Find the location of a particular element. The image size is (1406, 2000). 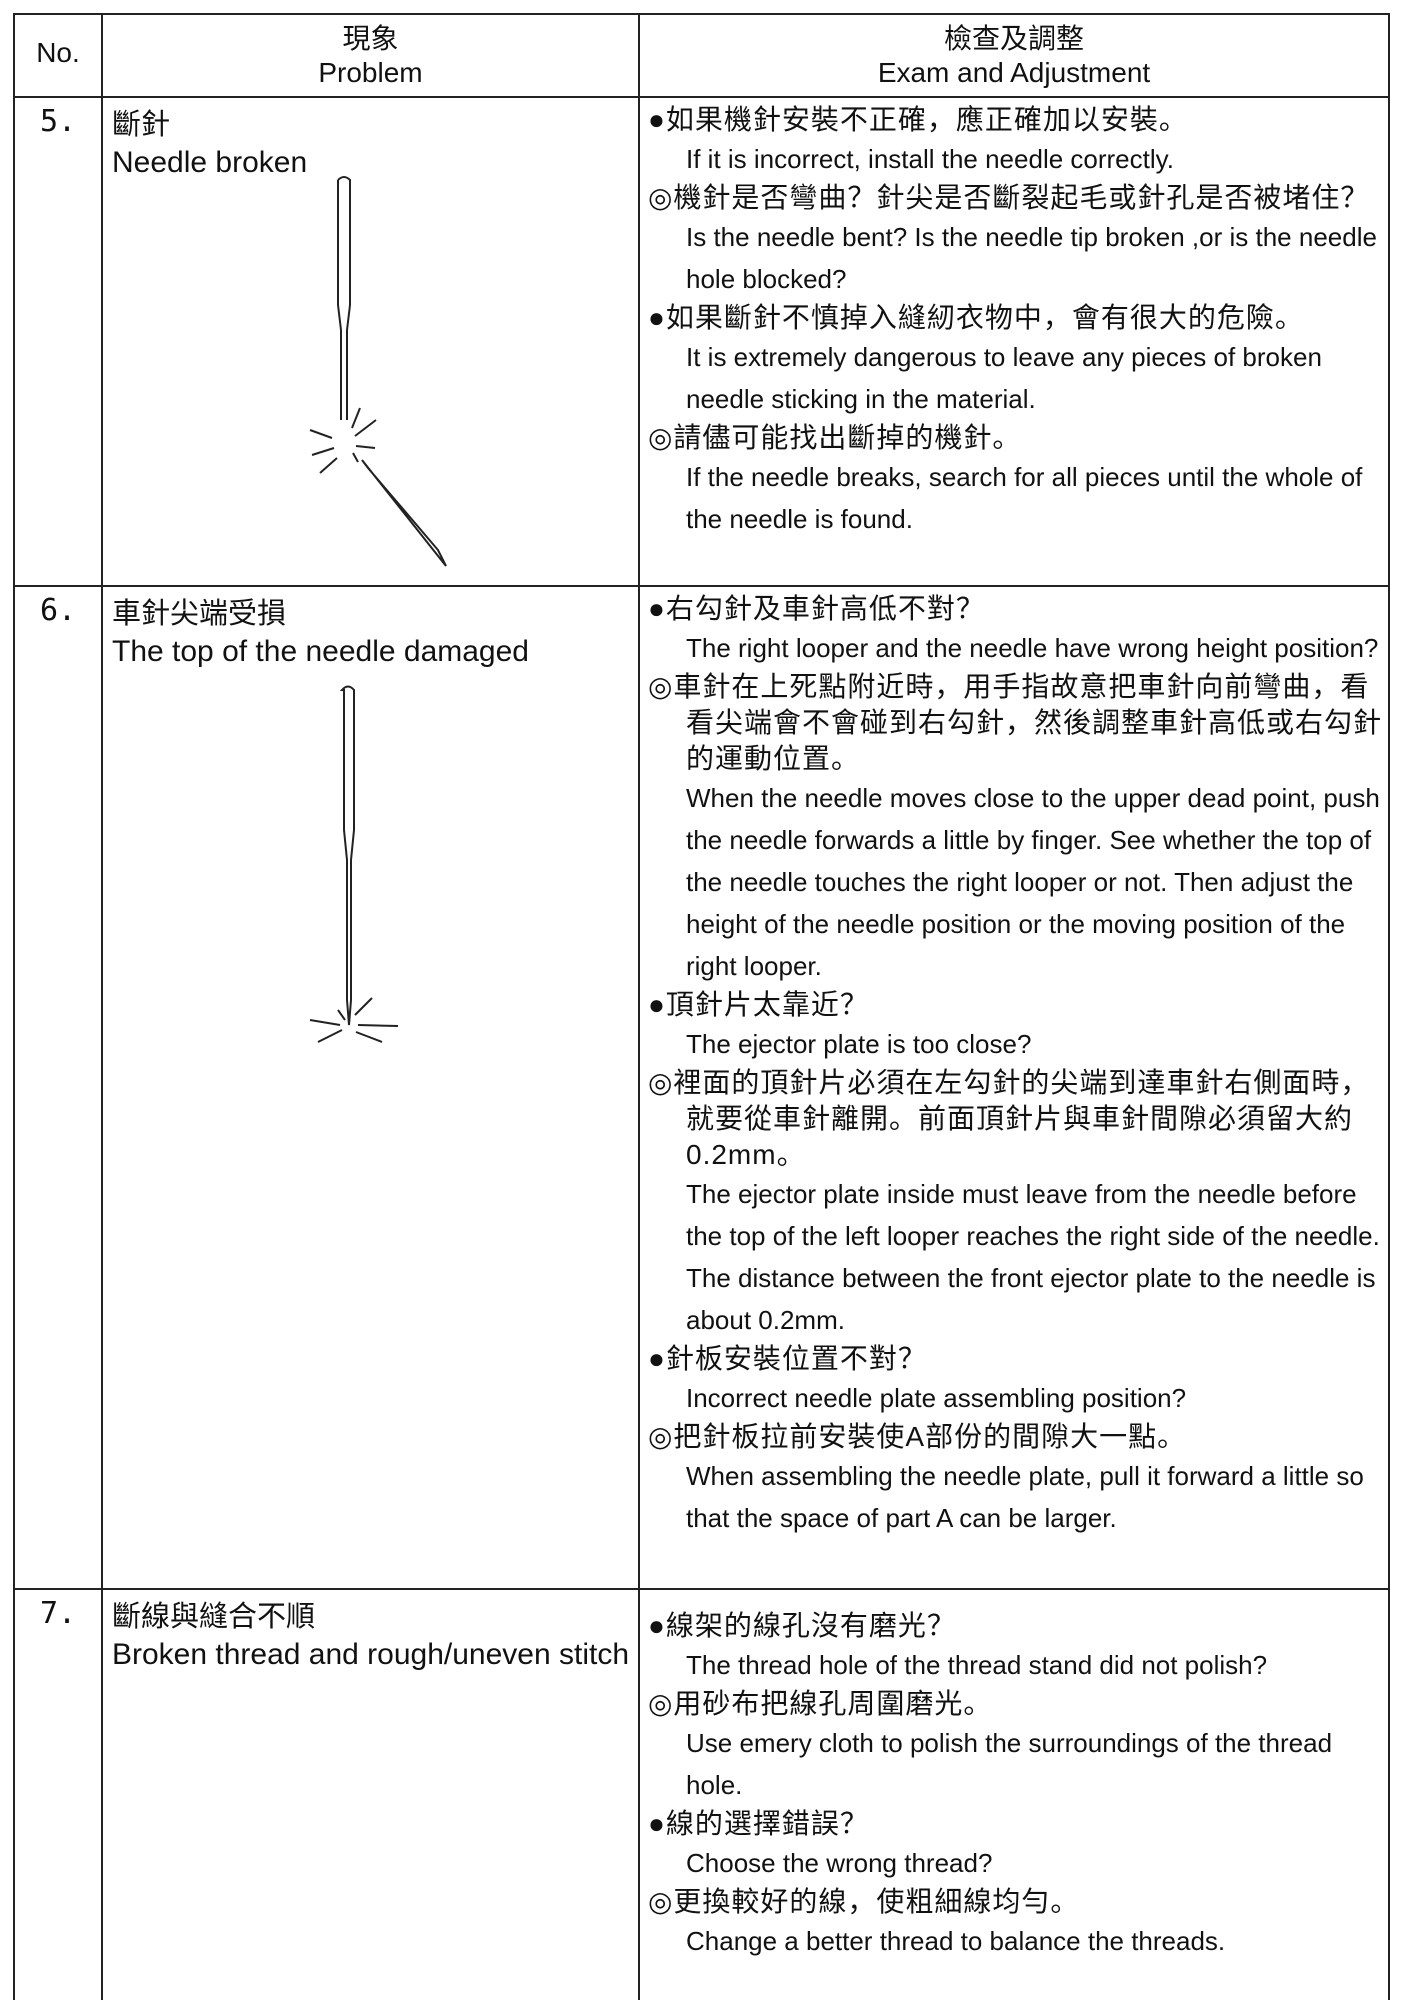

check-item-zh: ●針板安裝位置不對？ is located at coordinates (787, 1358).